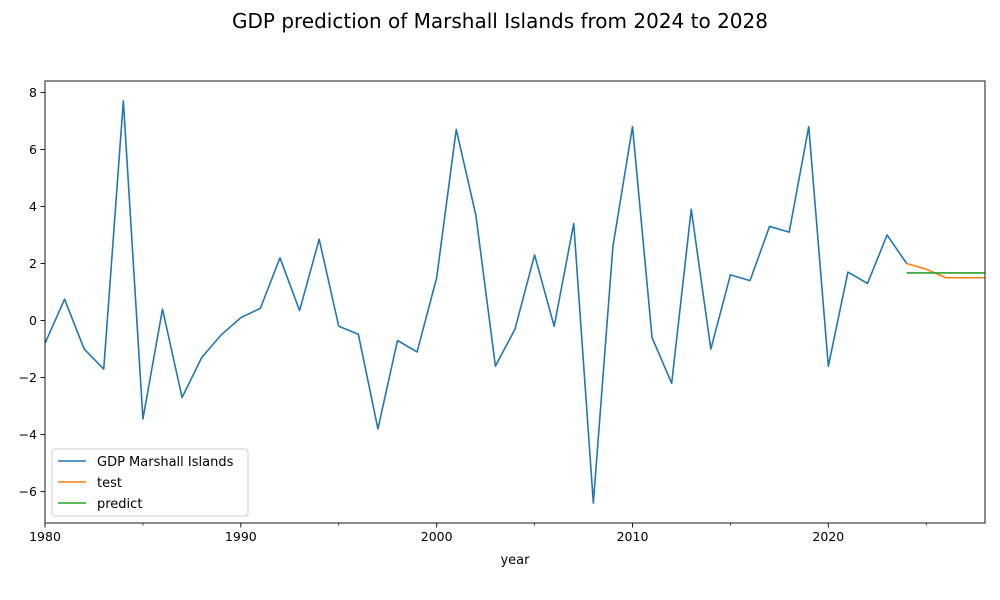 This screenshot has height=600, width=1000. What do you see at coordinates (45, 536) in the screenshot?
I see `x-tick-label: 1980` at bounding box center [45, 536].